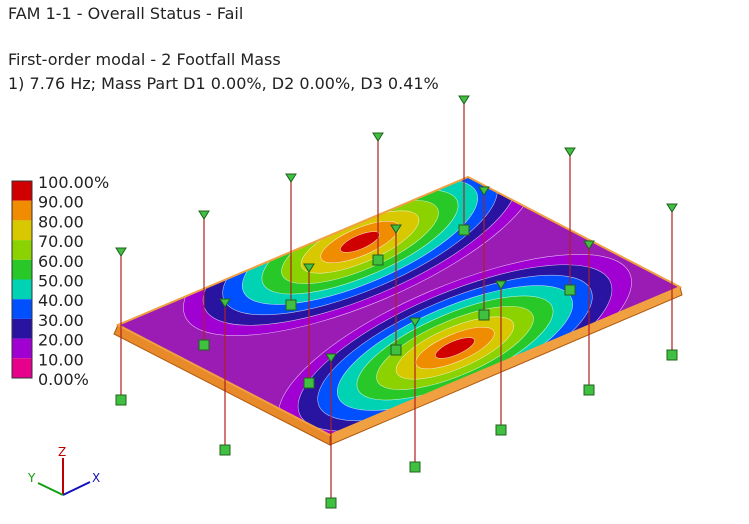 The width and height of the screenshot is (749, 524). I want to click on axis-y: Y, so click(31, 478).